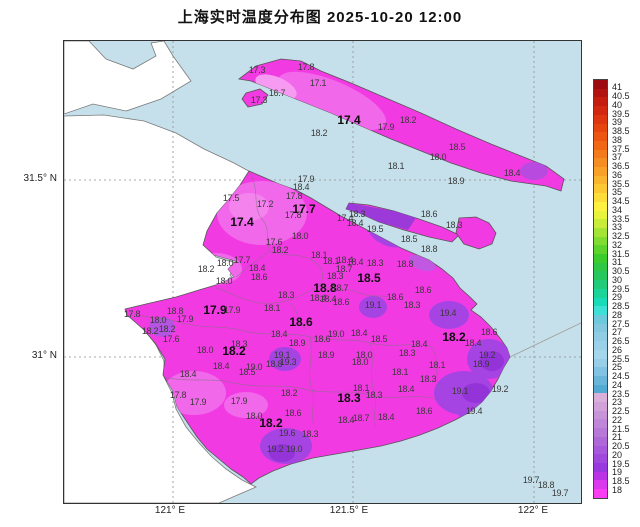  I want to click on small-islet, so click(255, 98).